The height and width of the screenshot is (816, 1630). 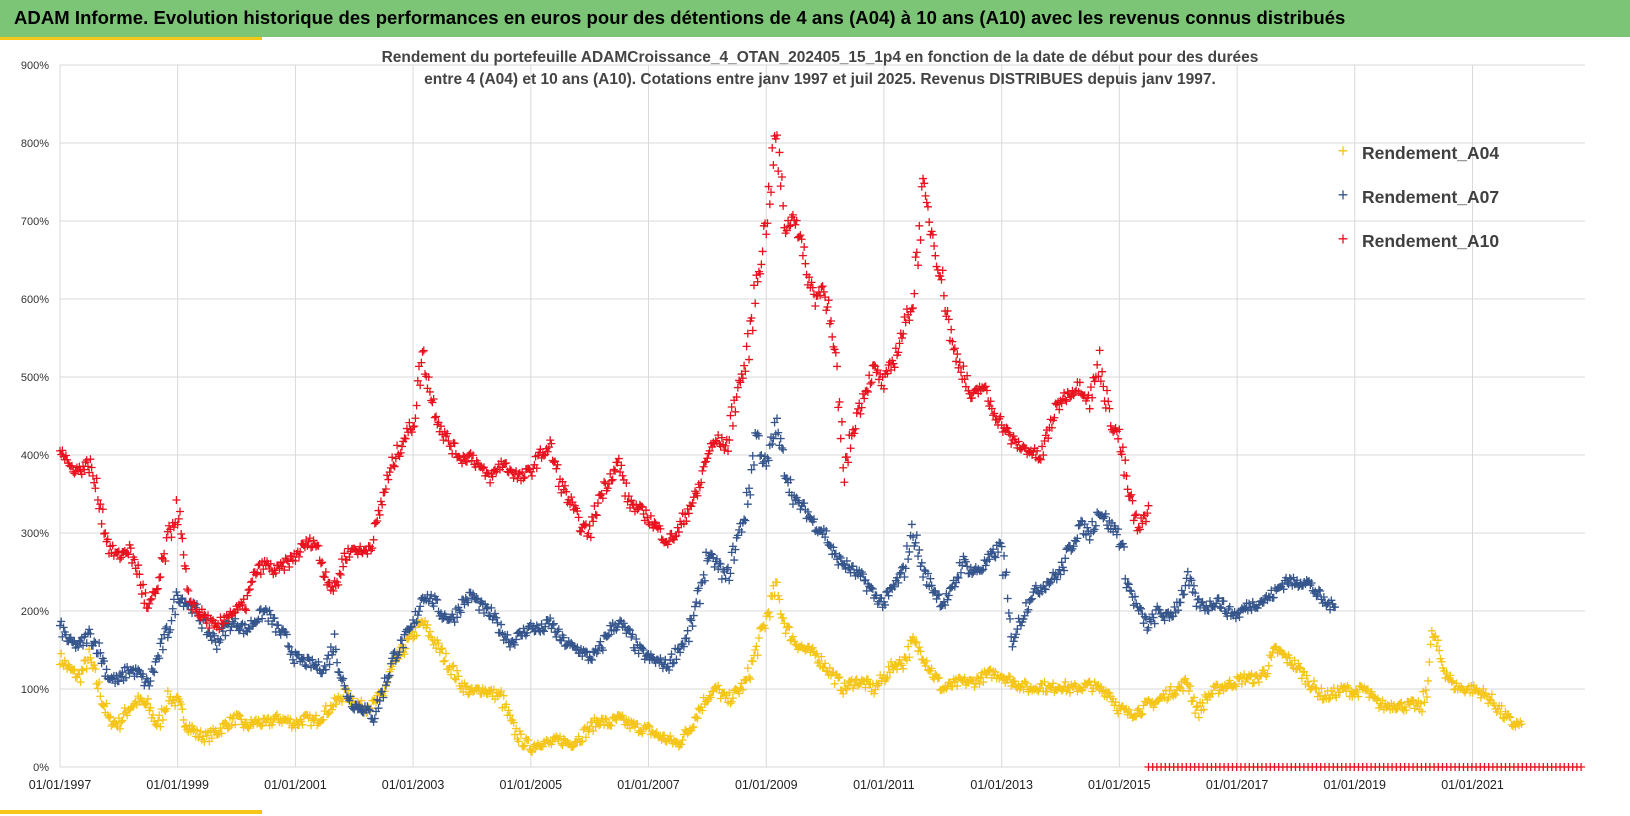 I want to click on x-tick-label: 01/01/2011, so click(x=884, y=785).